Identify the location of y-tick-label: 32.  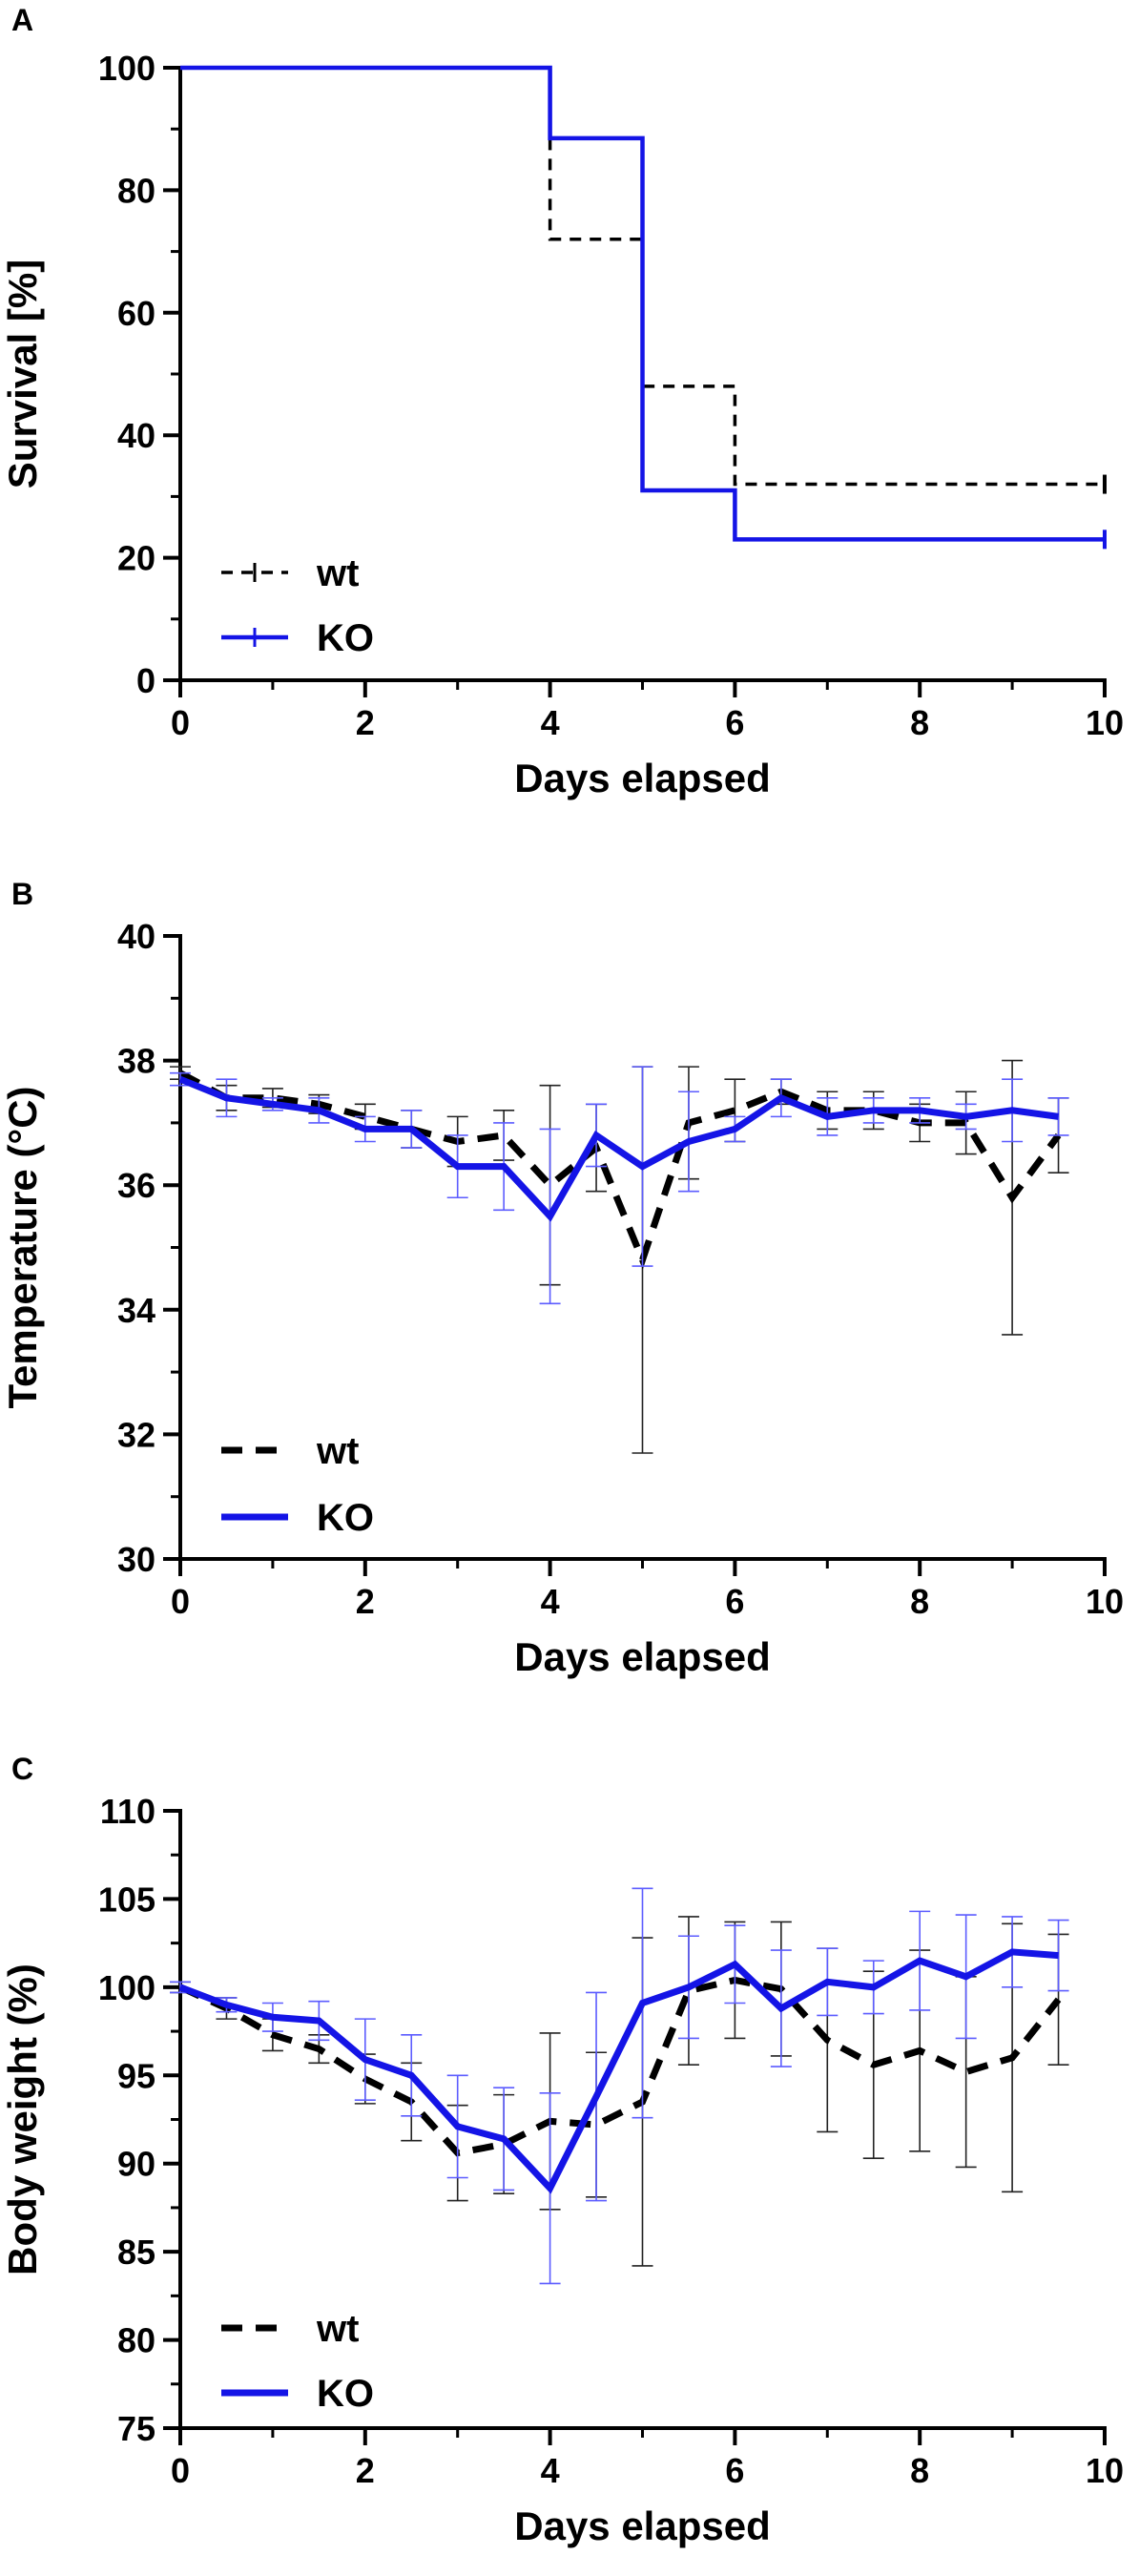
(136, 1434).